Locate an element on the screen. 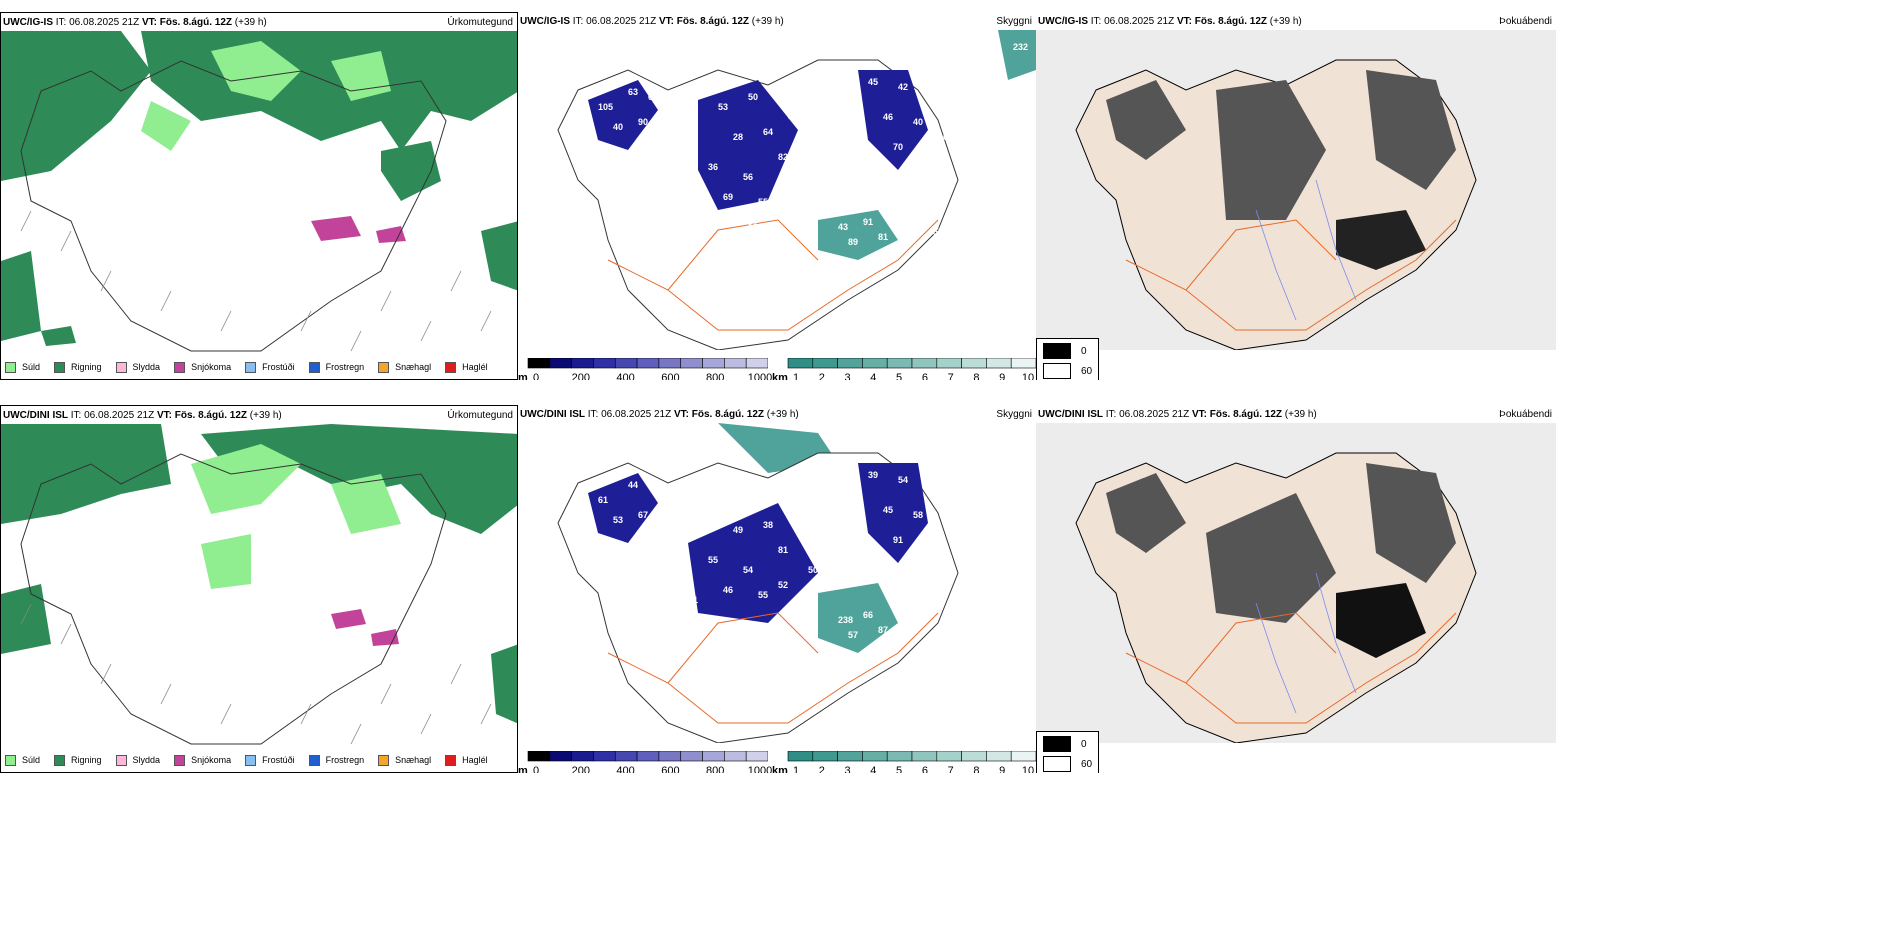 Image resolution: width=1900 pixels, height=950 pixels. model-name: UWC/DINI ISL is located at coordinates (1070, 414).